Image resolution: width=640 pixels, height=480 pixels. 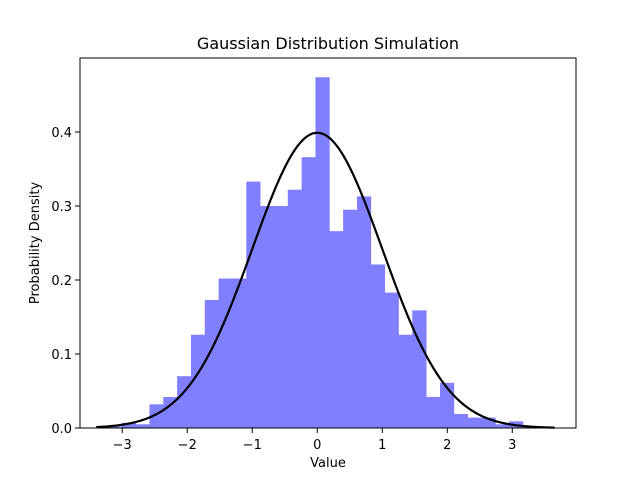 I want to click on x-axis-ticks: −3 −2 −1 0 1 2 3, so click(x=314, y=440).